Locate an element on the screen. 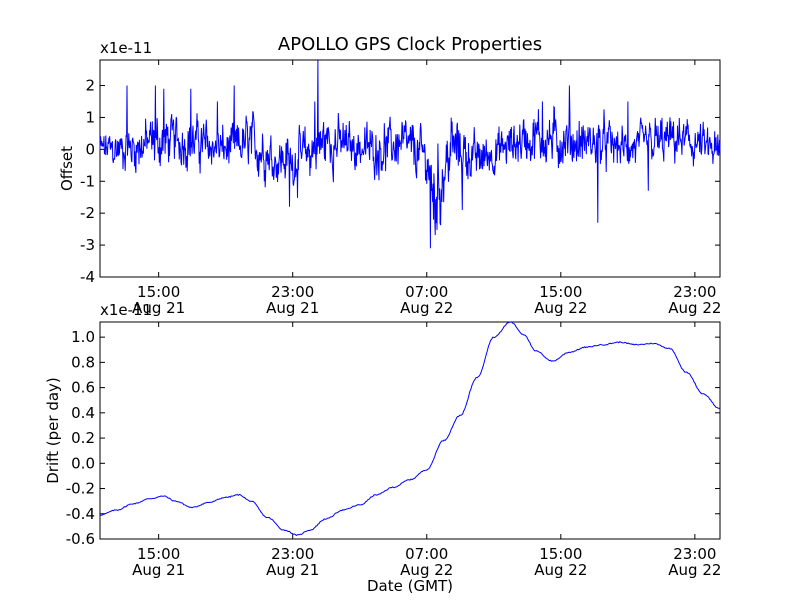 The height and width of the screenshot is (600, 800). drift-y-tick-label: -0.2 is located at coordinates (80, 489).